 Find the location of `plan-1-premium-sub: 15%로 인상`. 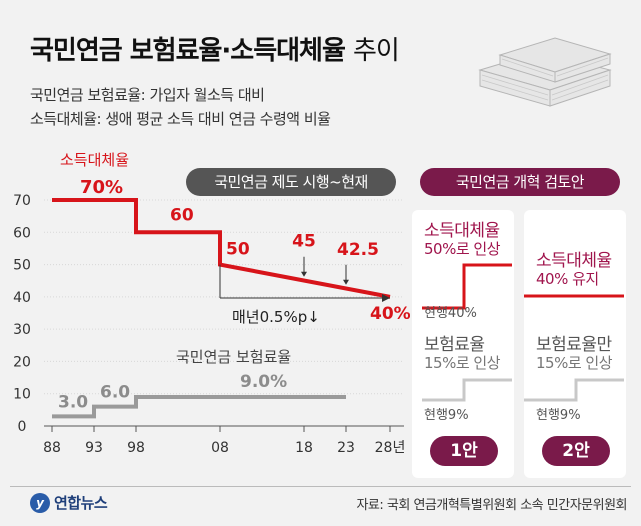

plan-1-premium-sub: 15%로 인상 is located at coordinates (462, 363).